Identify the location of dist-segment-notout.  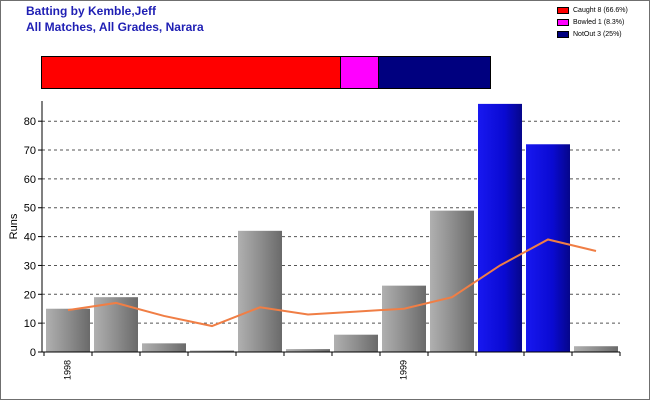
(433, 72).